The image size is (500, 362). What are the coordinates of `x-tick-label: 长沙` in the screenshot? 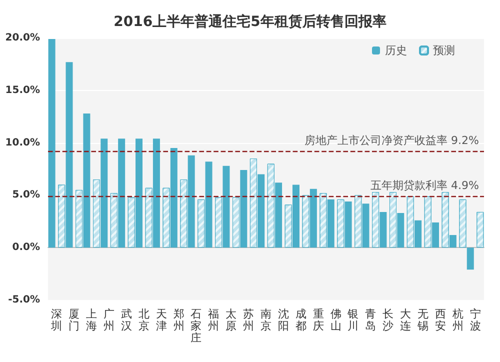 It's located at (388, 320).